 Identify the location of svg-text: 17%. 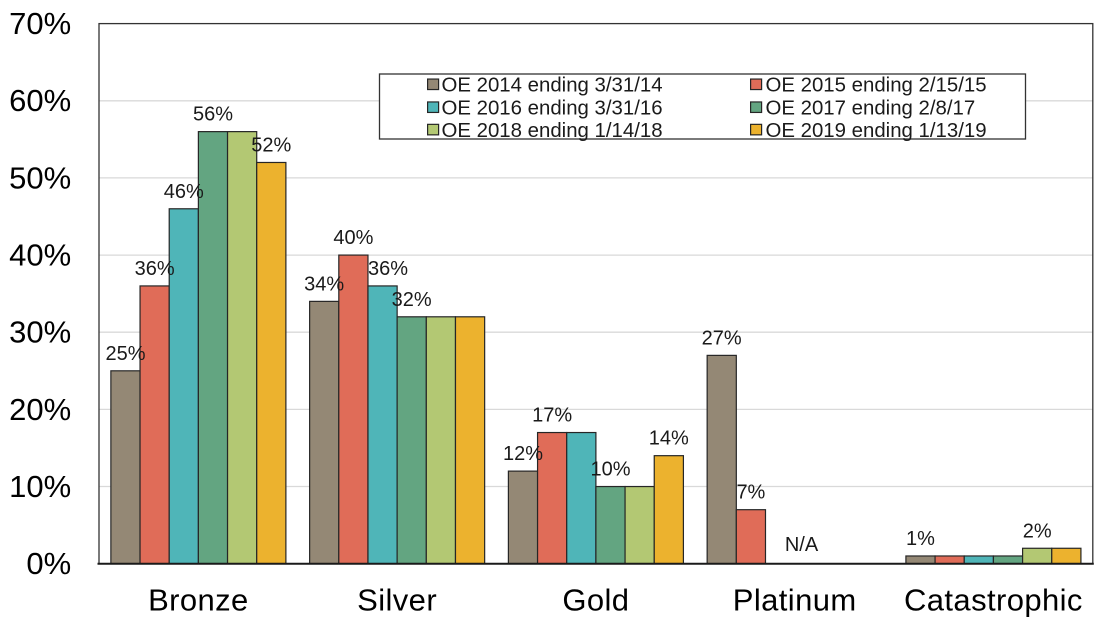
(552, 416).